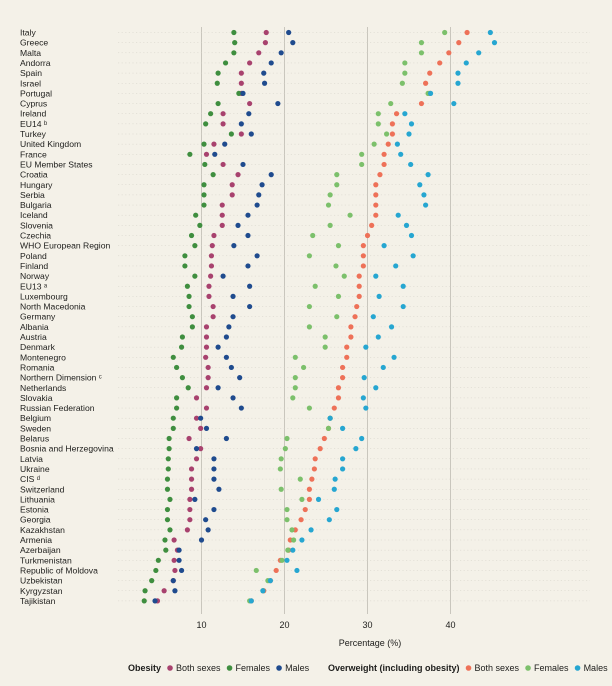 The width and height of the screenshot is (612, 686). What do you see at coordinates (257, 205) in the screenshot?
I see `point-obesity_males-bulgaria` at bounding box center [257, 205].